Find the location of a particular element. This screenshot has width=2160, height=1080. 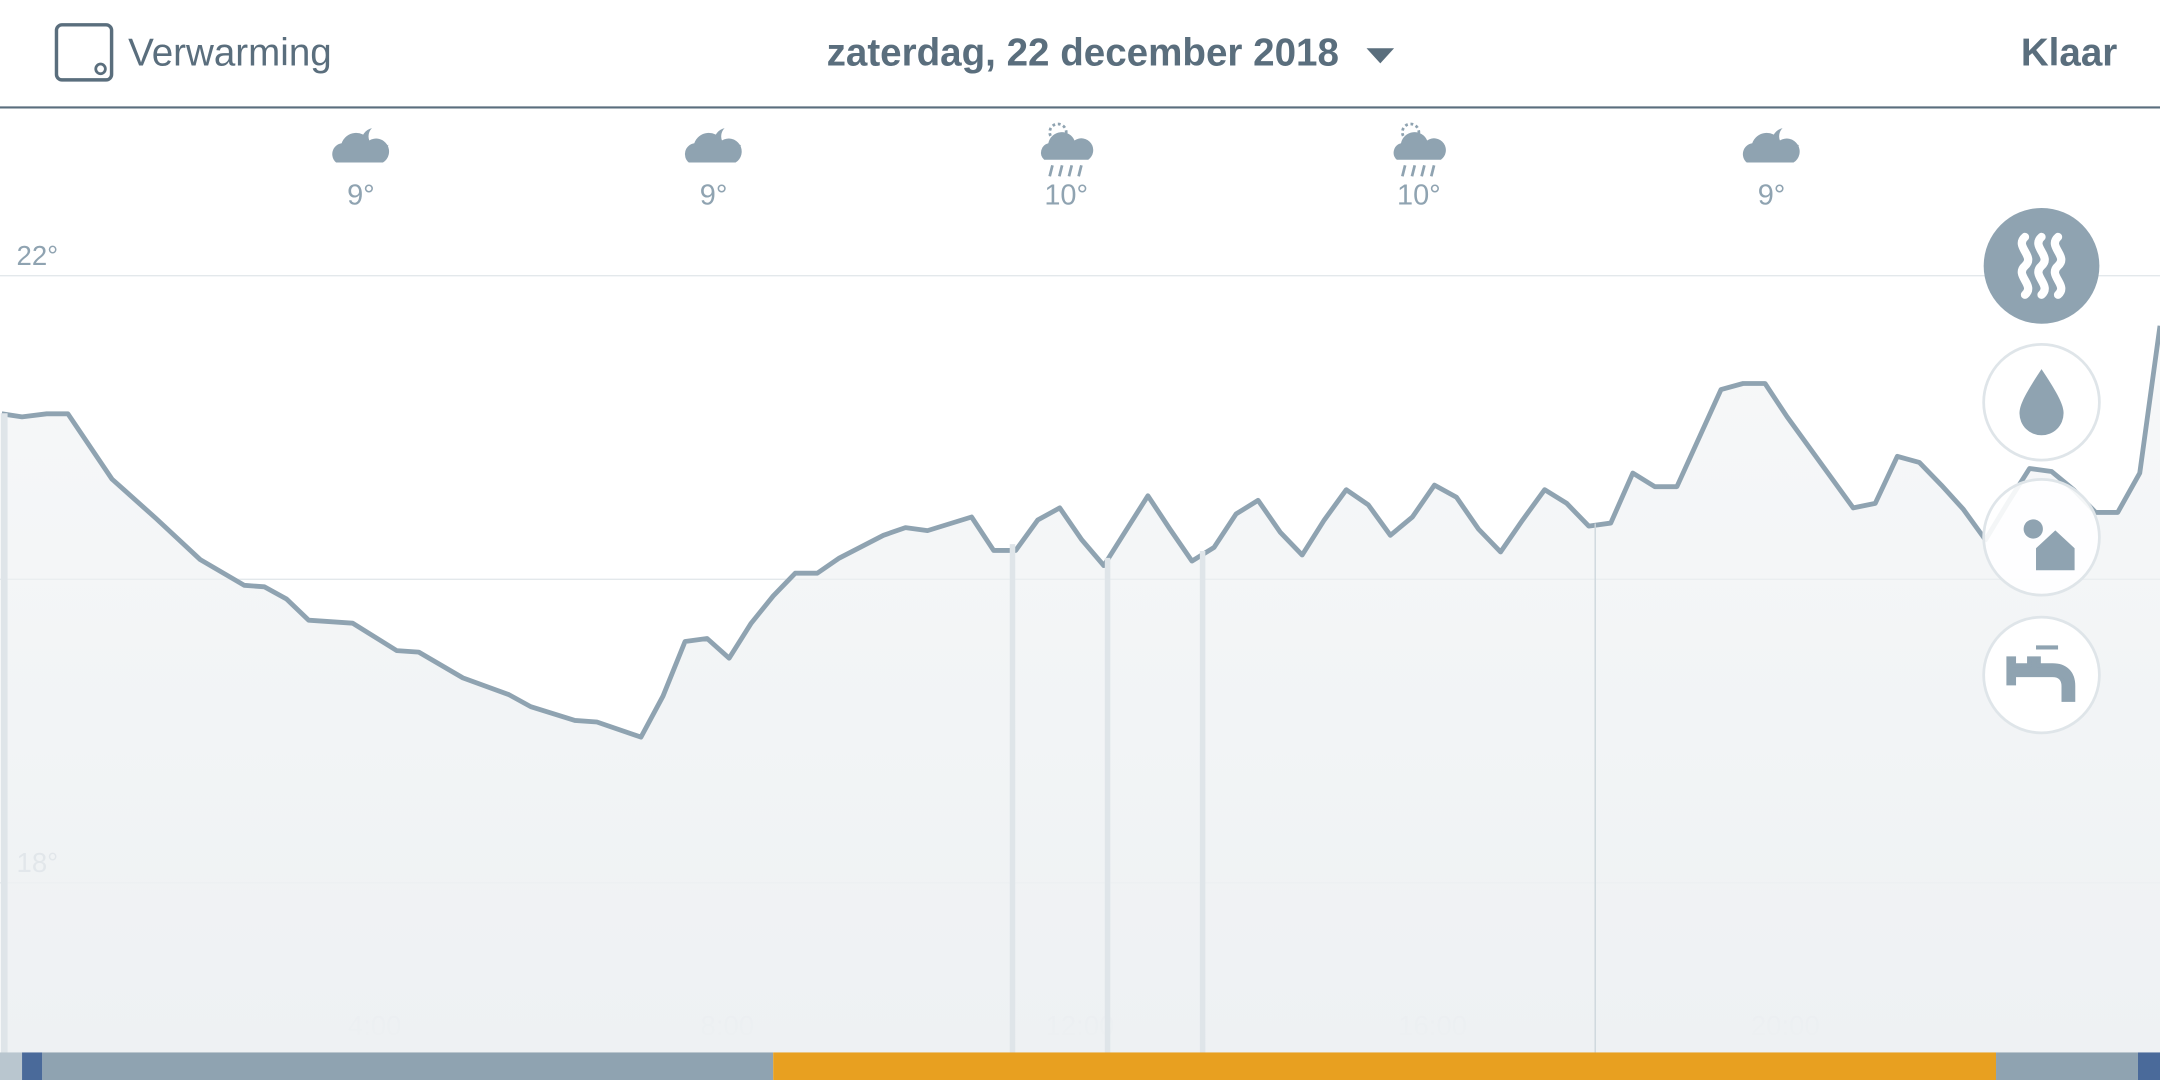

outdoor-button is located at coordinates (2041, 537).